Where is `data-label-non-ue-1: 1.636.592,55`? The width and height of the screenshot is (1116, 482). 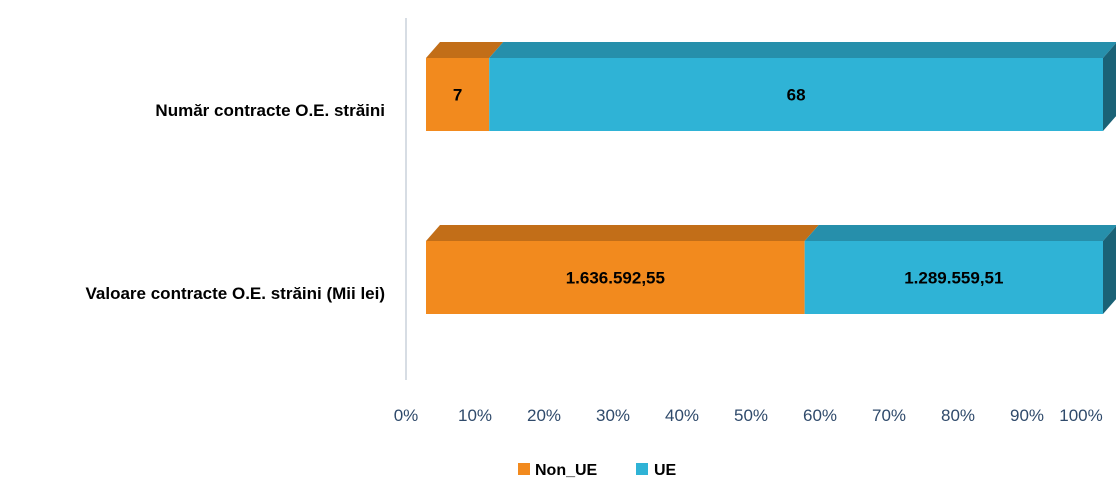
data-label-non-ue-1: 1.636.592,55 is located at coordinates (615, 278).